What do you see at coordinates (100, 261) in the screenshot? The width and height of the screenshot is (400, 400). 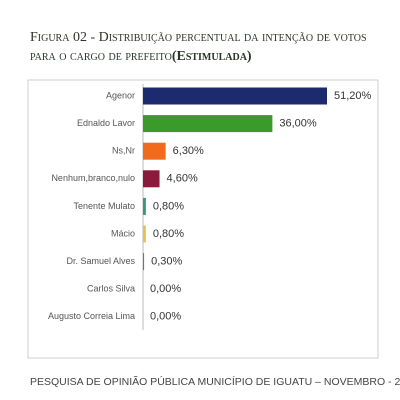 I see `category-label: Dr. Samuel Alves` at bounding box center [100, 261].